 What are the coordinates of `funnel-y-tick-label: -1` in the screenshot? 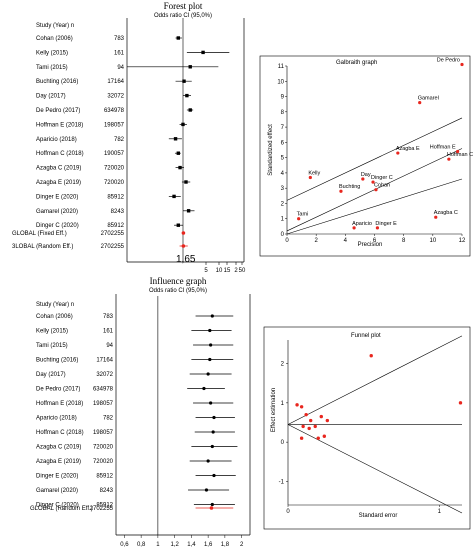 It's located at (282, 482).